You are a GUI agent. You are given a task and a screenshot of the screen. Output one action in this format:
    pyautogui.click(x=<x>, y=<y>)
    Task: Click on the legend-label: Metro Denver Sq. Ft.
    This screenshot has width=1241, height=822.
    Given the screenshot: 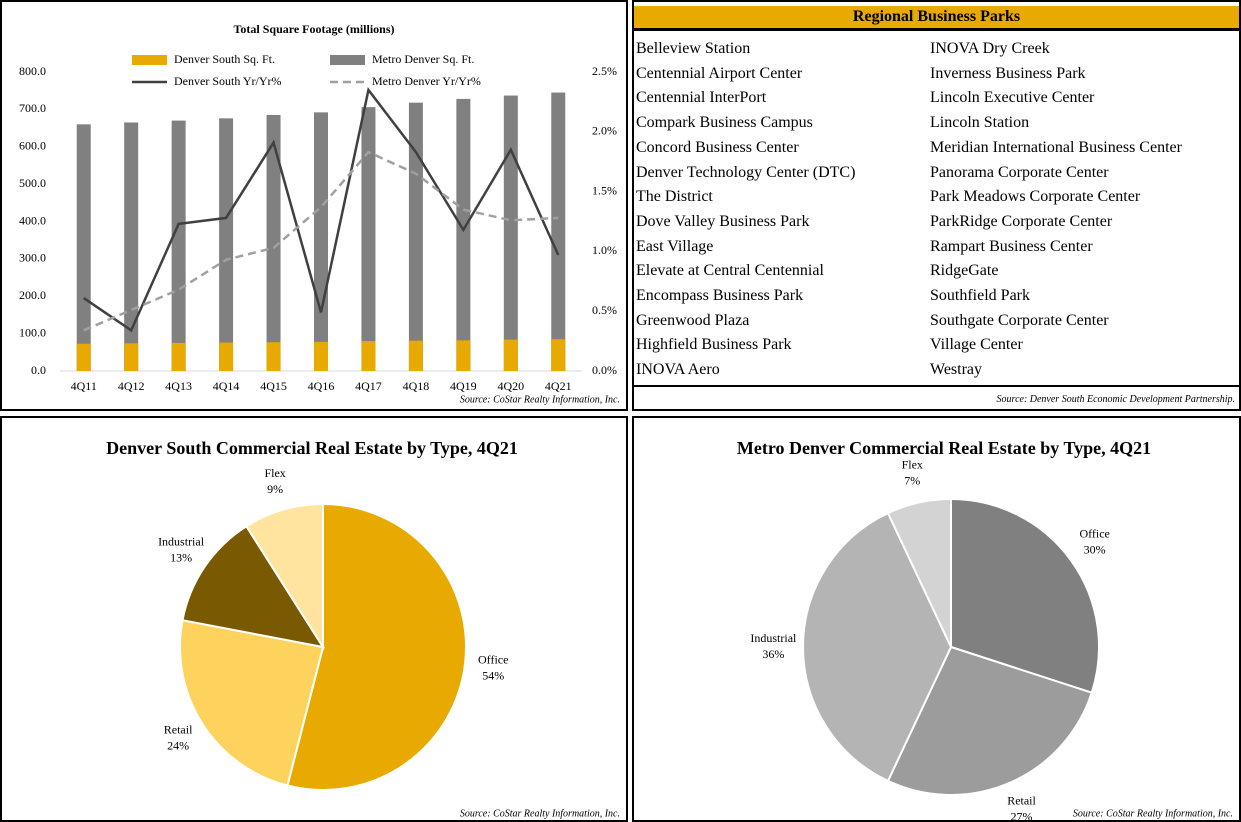 What is the action you would take?
    pyautogui.click(x=423, y=59)
    